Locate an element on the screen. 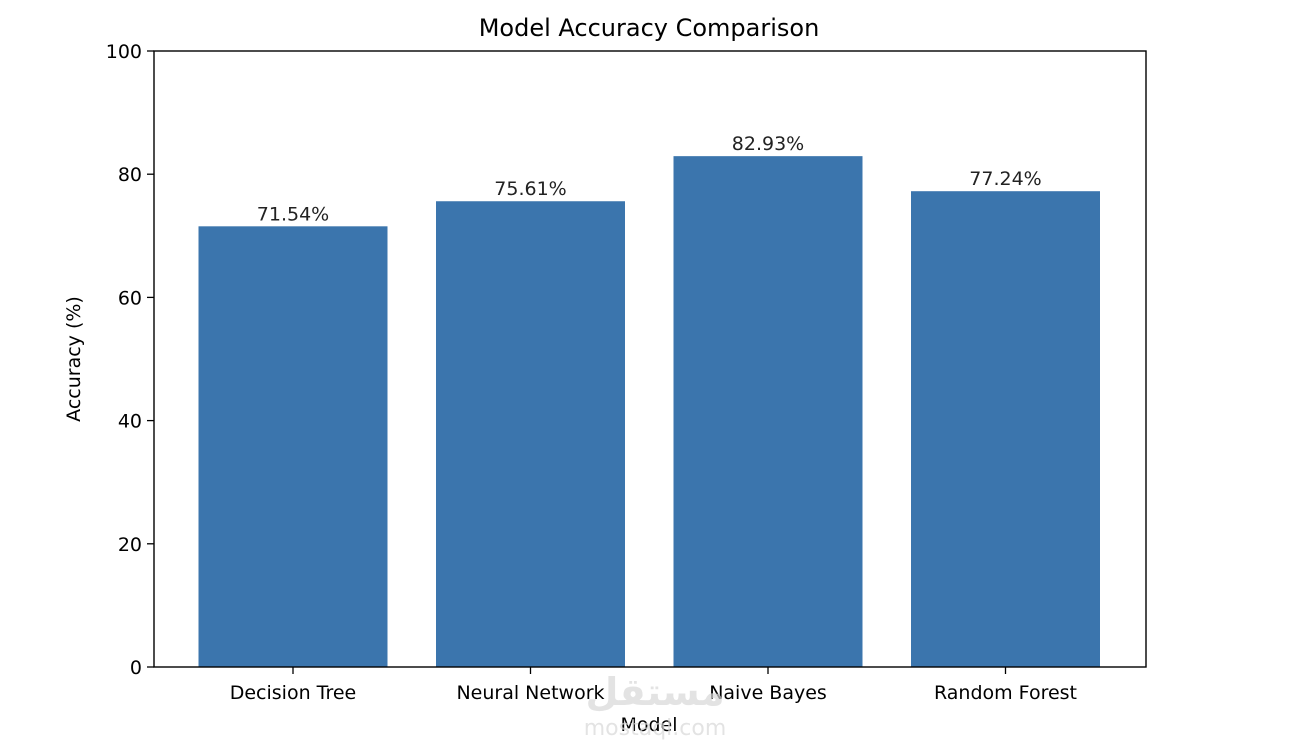 The height and width of the screenshot is (754, 1310). y-tick-label: 80 is located at coordinates (130, 175).